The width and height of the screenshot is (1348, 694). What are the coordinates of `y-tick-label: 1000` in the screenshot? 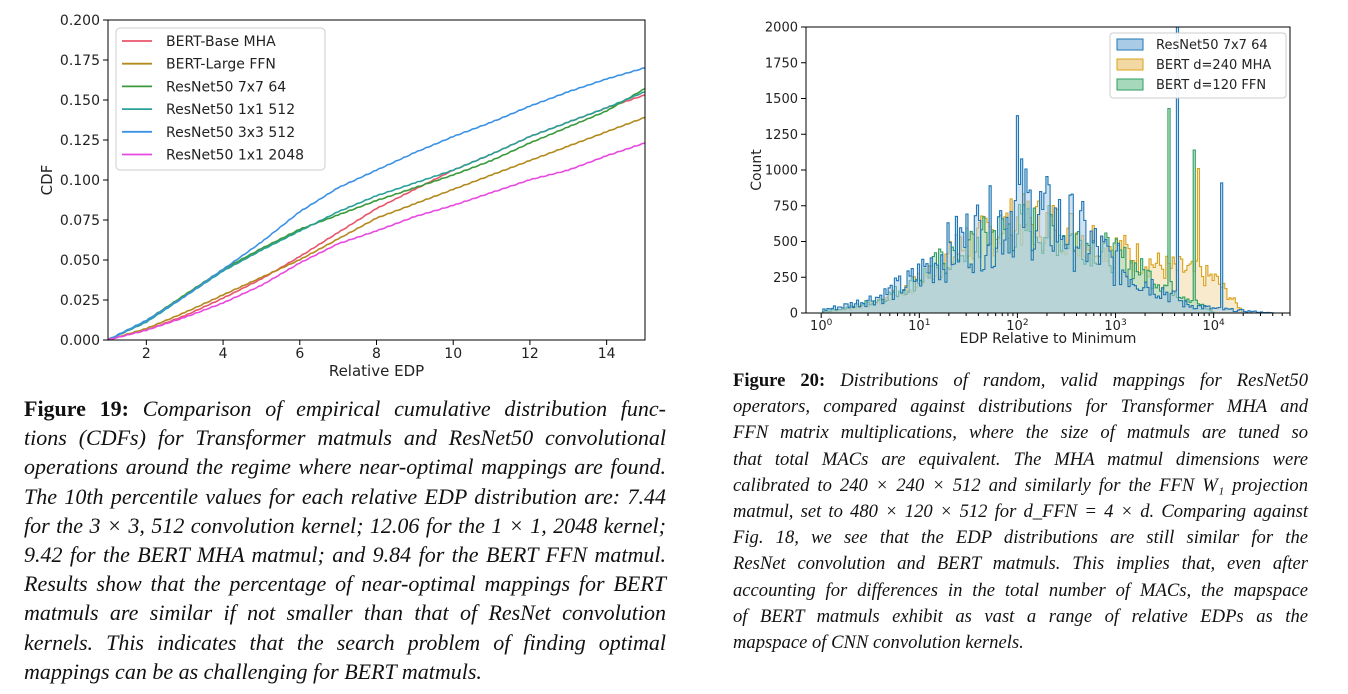 It's located at (781, 171).